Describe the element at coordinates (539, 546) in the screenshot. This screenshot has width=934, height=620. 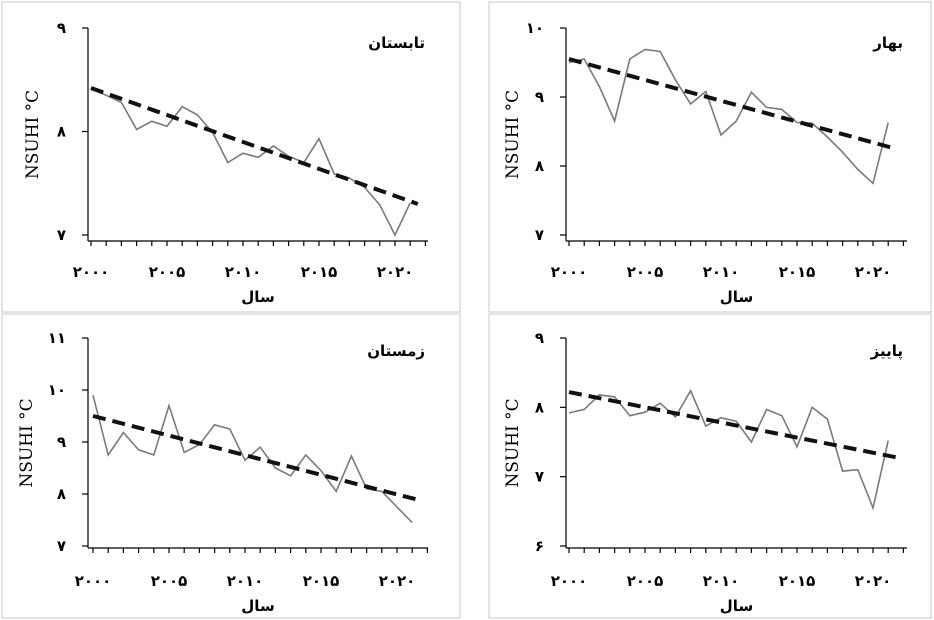
I see `y-tick-label: ۶` at that location.